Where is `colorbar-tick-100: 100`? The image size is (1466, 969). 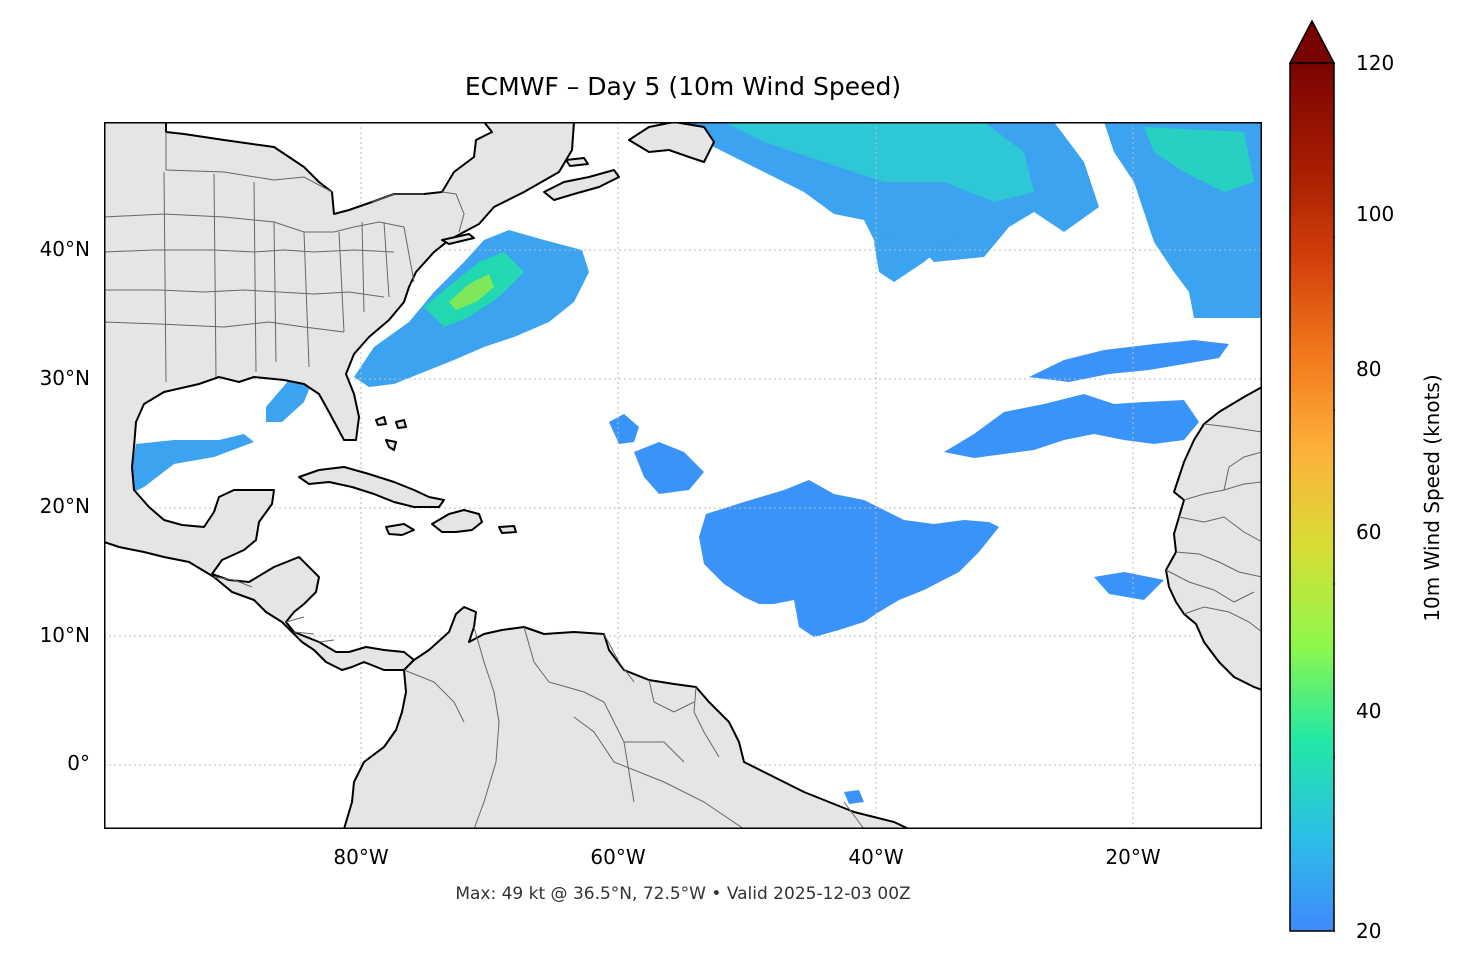 colorbar-tick-100: 100 is located at coordinates (1375, 214).